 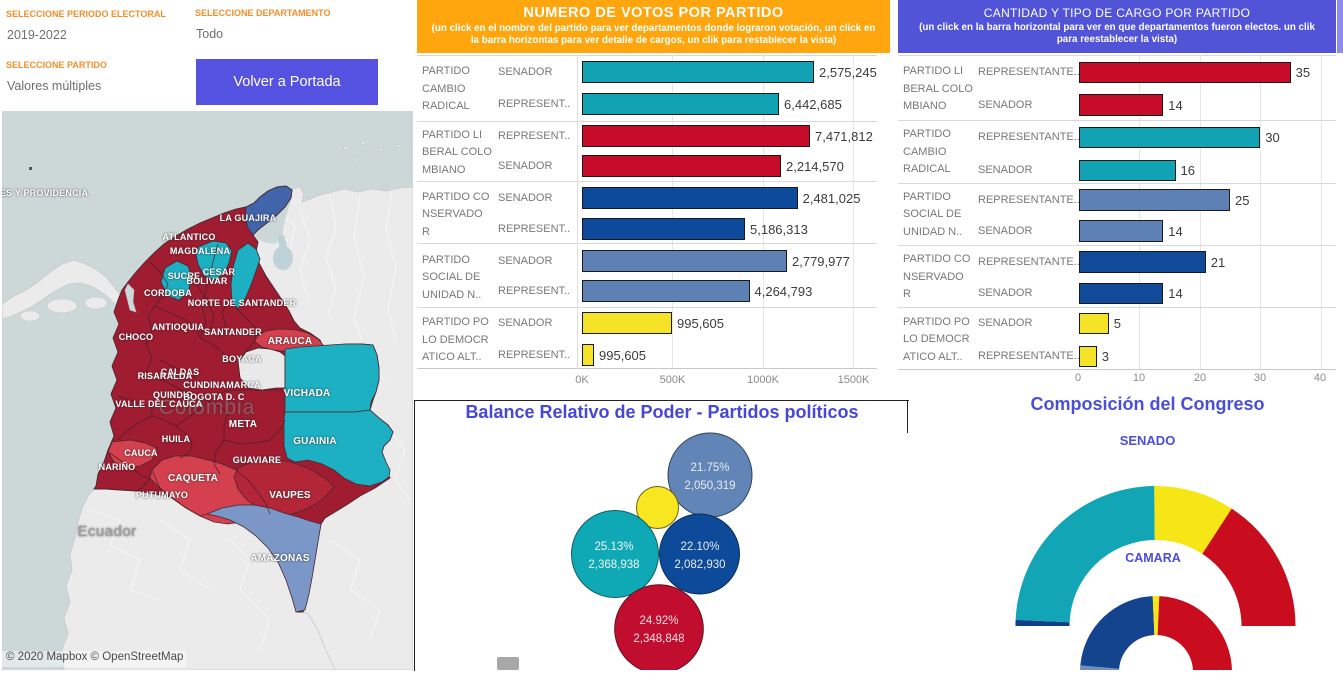 I want to click on svg-text: HUILA, so click(x=176, y=439).